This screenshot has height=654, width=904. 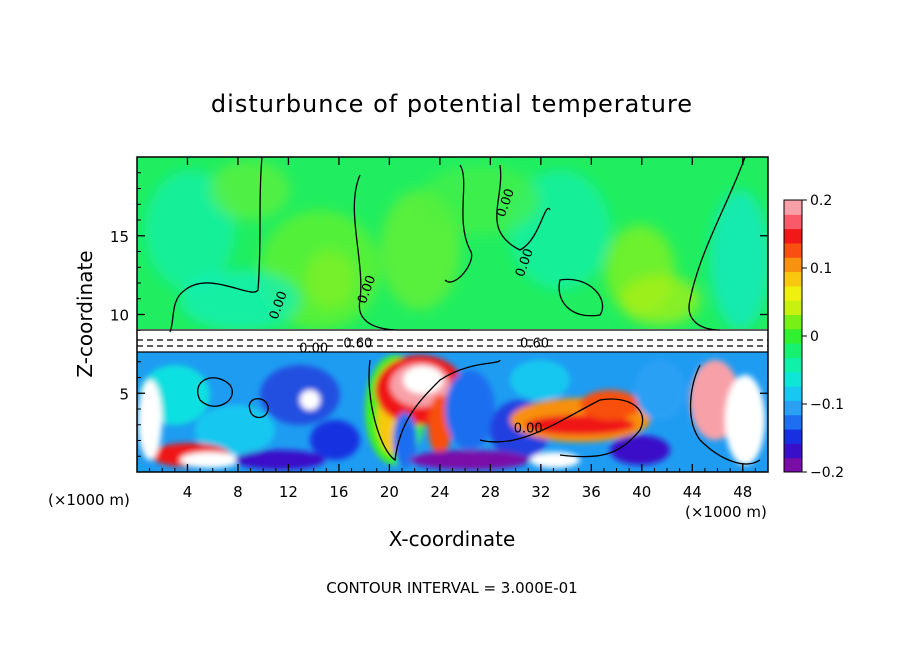 What do you see at coordinates (742, 492) in the screenshot?
I see `x-tick-label: 48` at bounding box center [742, 492].